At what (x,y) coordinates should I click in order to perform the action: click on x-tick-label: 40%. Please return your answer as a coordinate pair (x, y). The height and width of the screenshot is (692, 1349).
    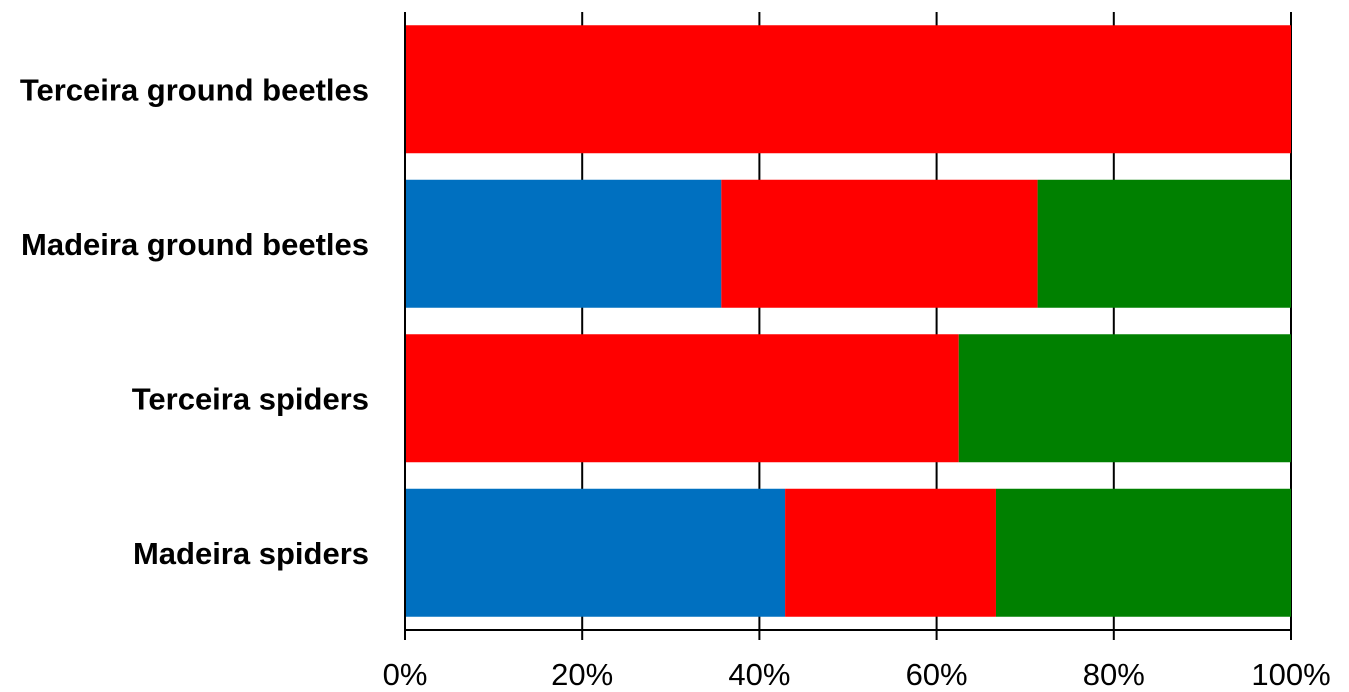
    Looking at the image, I should click on (759, 674).